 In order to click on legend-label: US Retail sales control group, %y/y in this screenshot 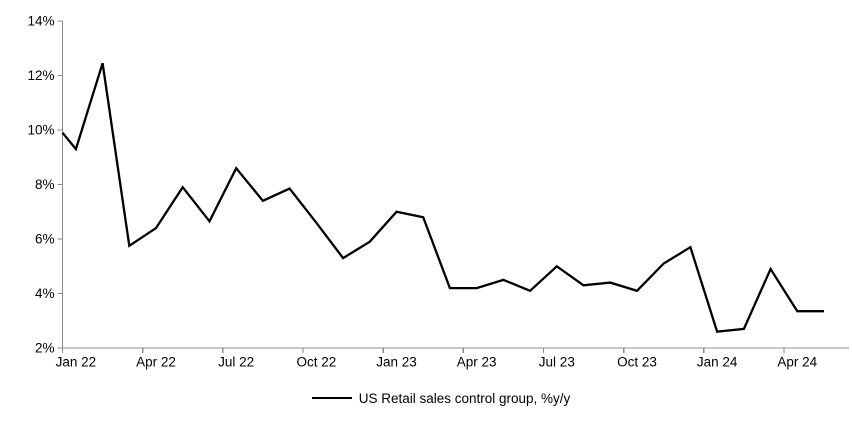, I will do `click(464, 398)`.